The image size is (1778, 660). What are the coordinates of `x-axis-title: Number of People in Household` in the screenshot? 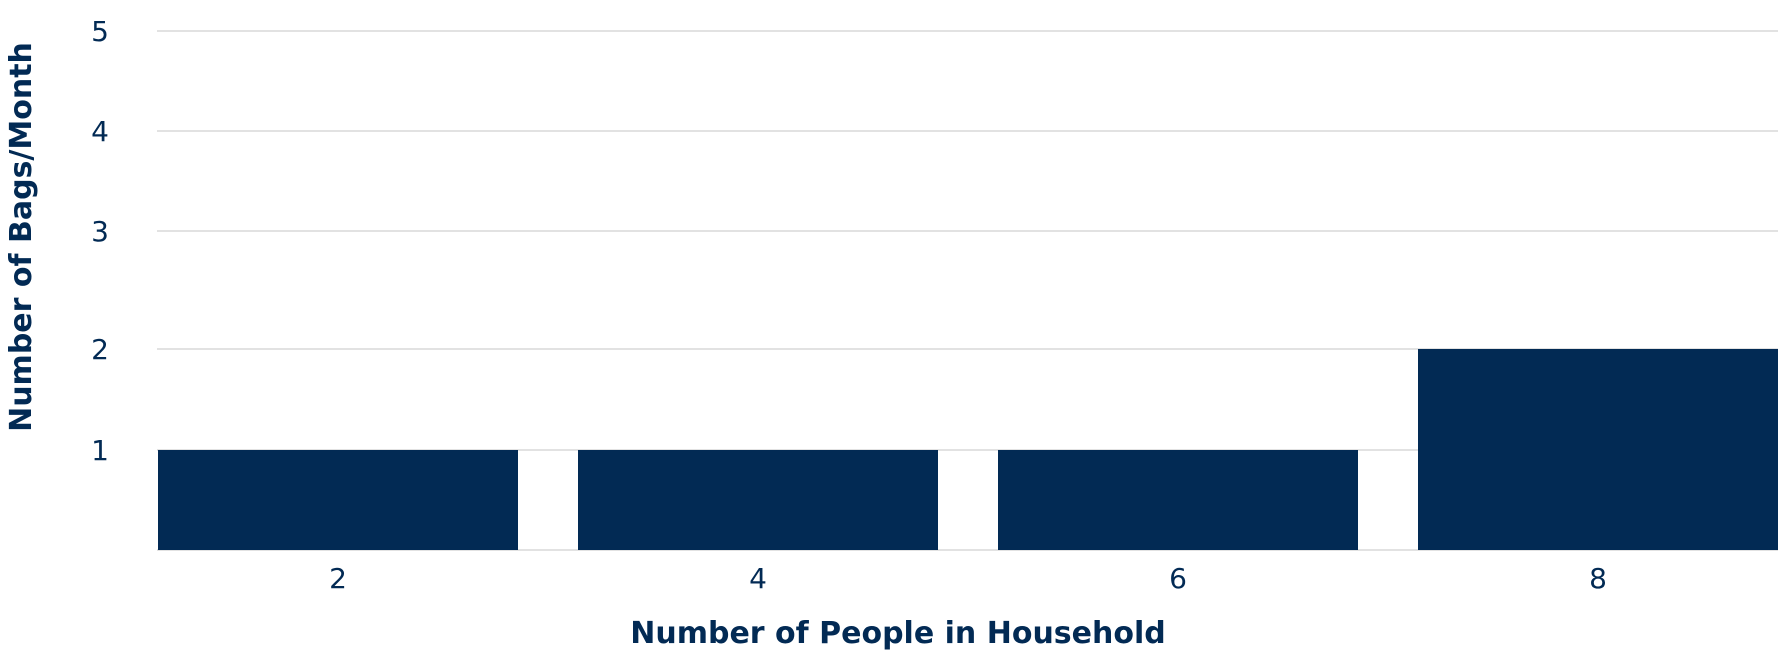 It's located at (897, 633).